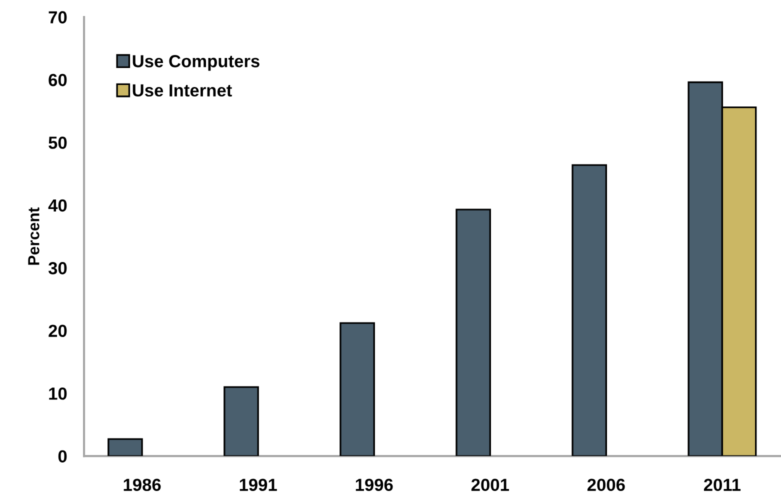 This screenshot has height=496, width=781. What do you see at coordinates (490, 484) in the screenshot?
I see `x-tick-label: 2001` at bounding box center [490, 484].